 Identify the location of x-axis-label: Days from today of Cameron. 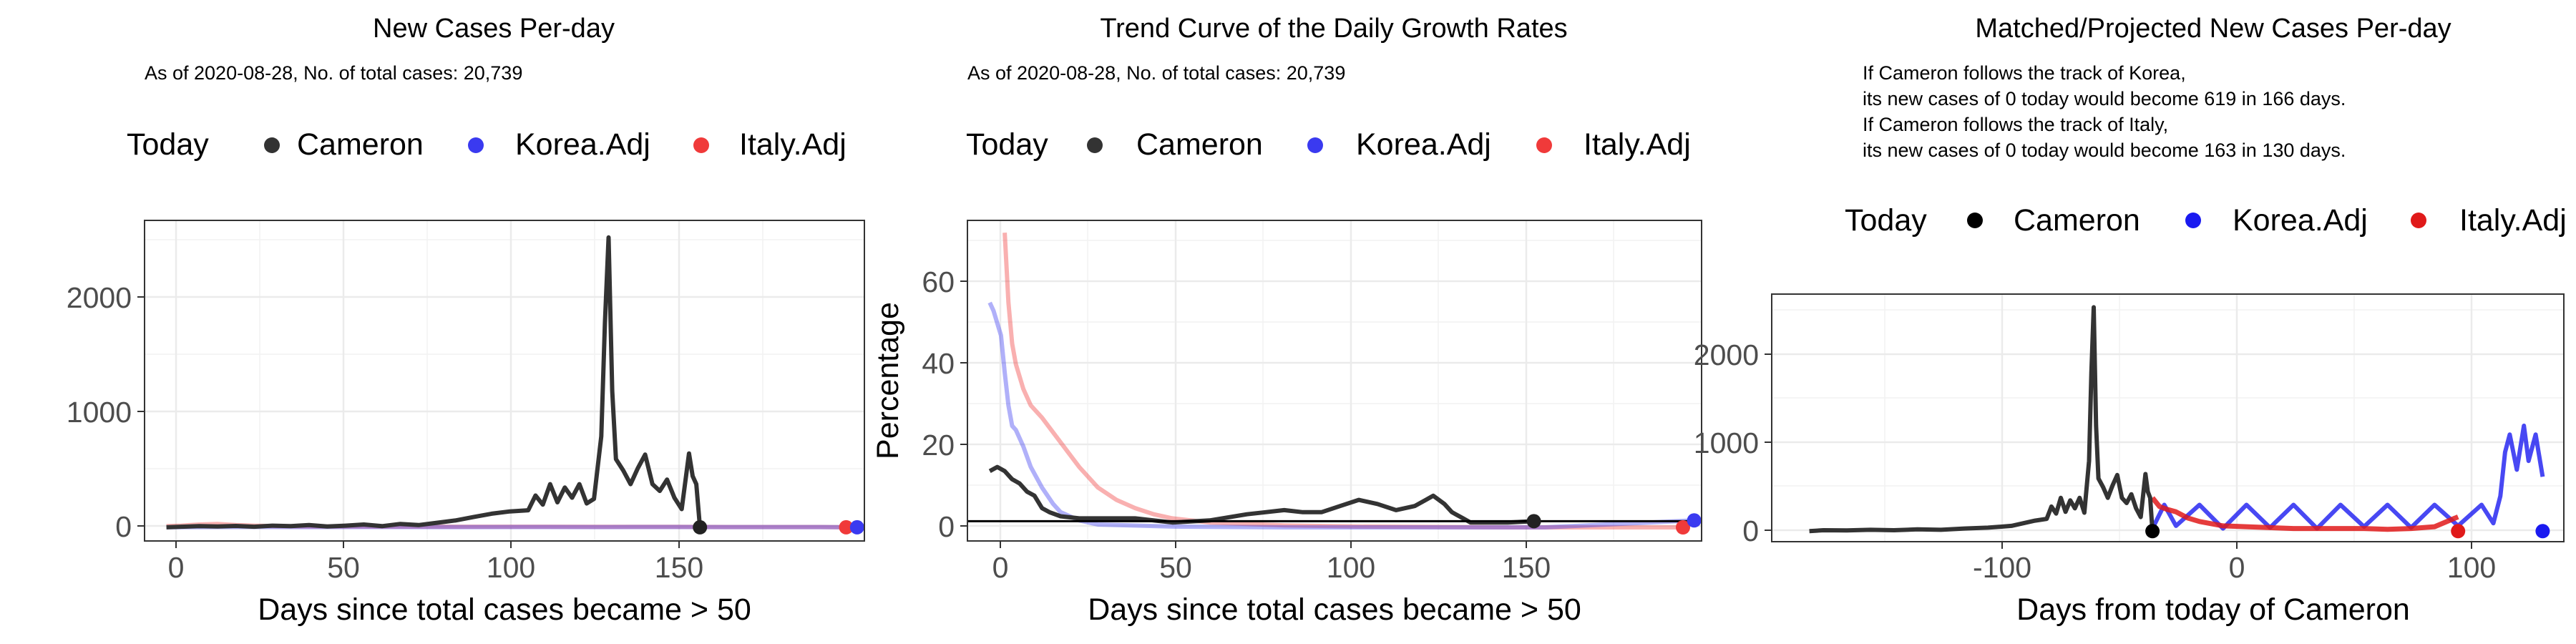
(2213, 609).